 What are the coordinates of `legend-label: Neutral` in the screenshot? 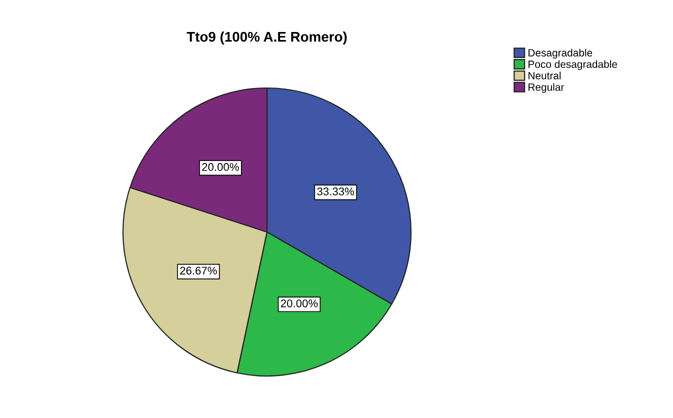 It's located at (544, 76).